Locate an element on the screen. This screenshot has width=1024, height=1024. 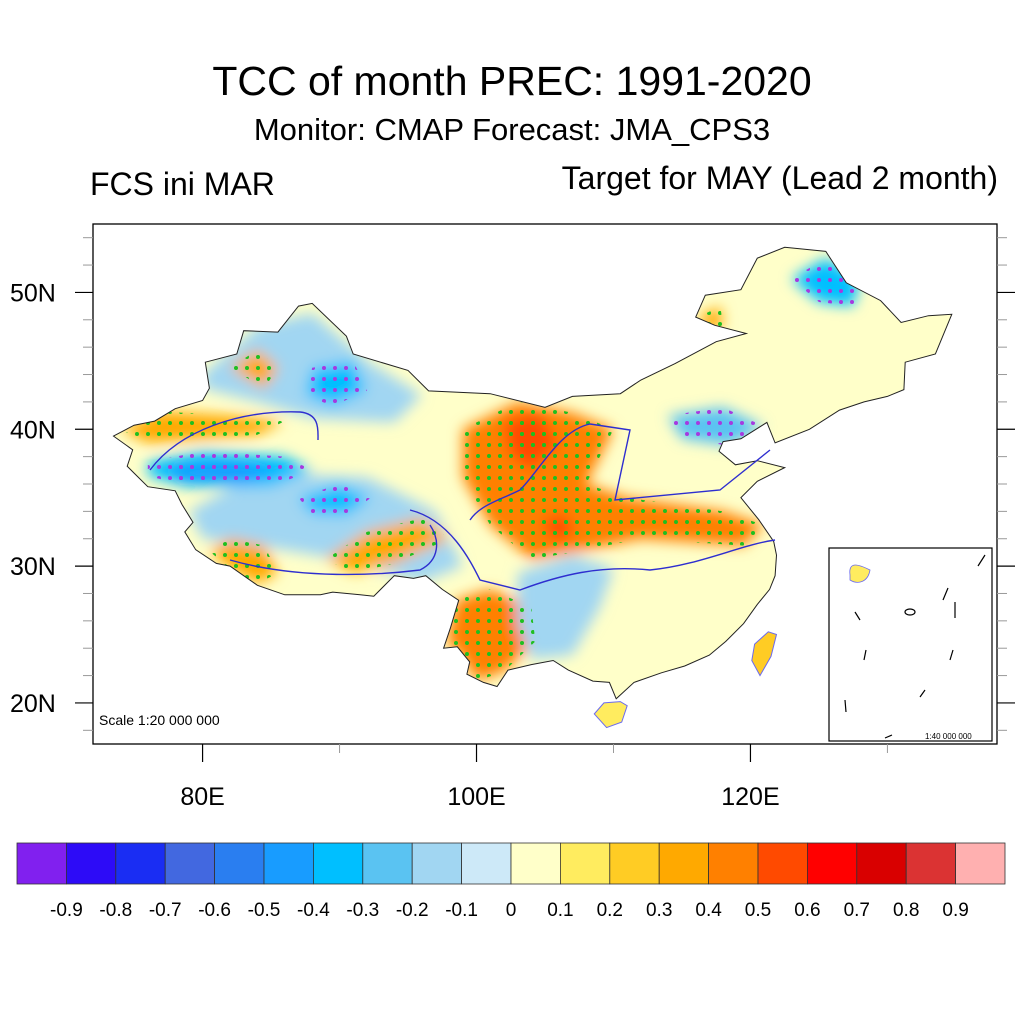
colorbar-label: -0.9 is located at coordinates (66, 910).